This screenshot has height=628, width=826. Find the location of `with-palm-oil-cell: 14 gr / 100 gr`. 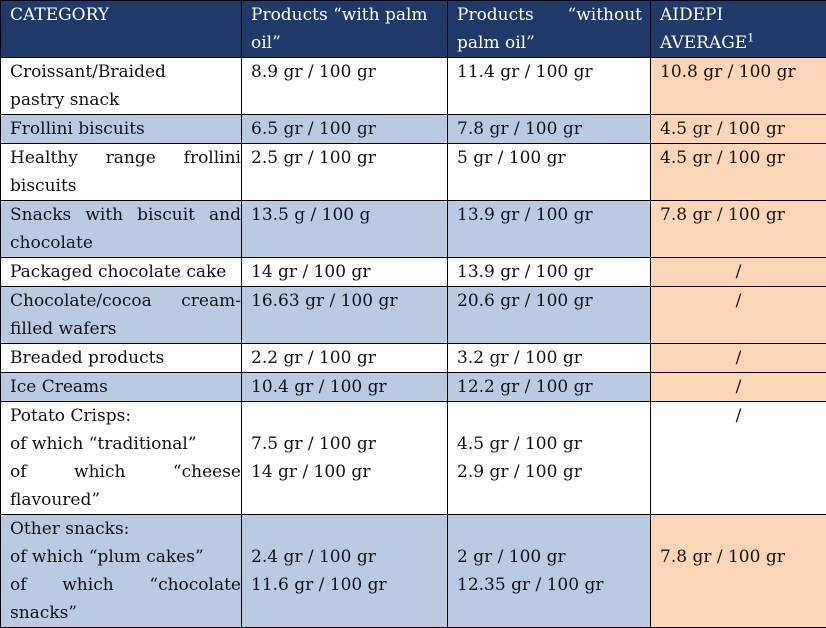

with-palm-oil-cell: 14 gr / 100 gr is located at coordinates (345, 272).